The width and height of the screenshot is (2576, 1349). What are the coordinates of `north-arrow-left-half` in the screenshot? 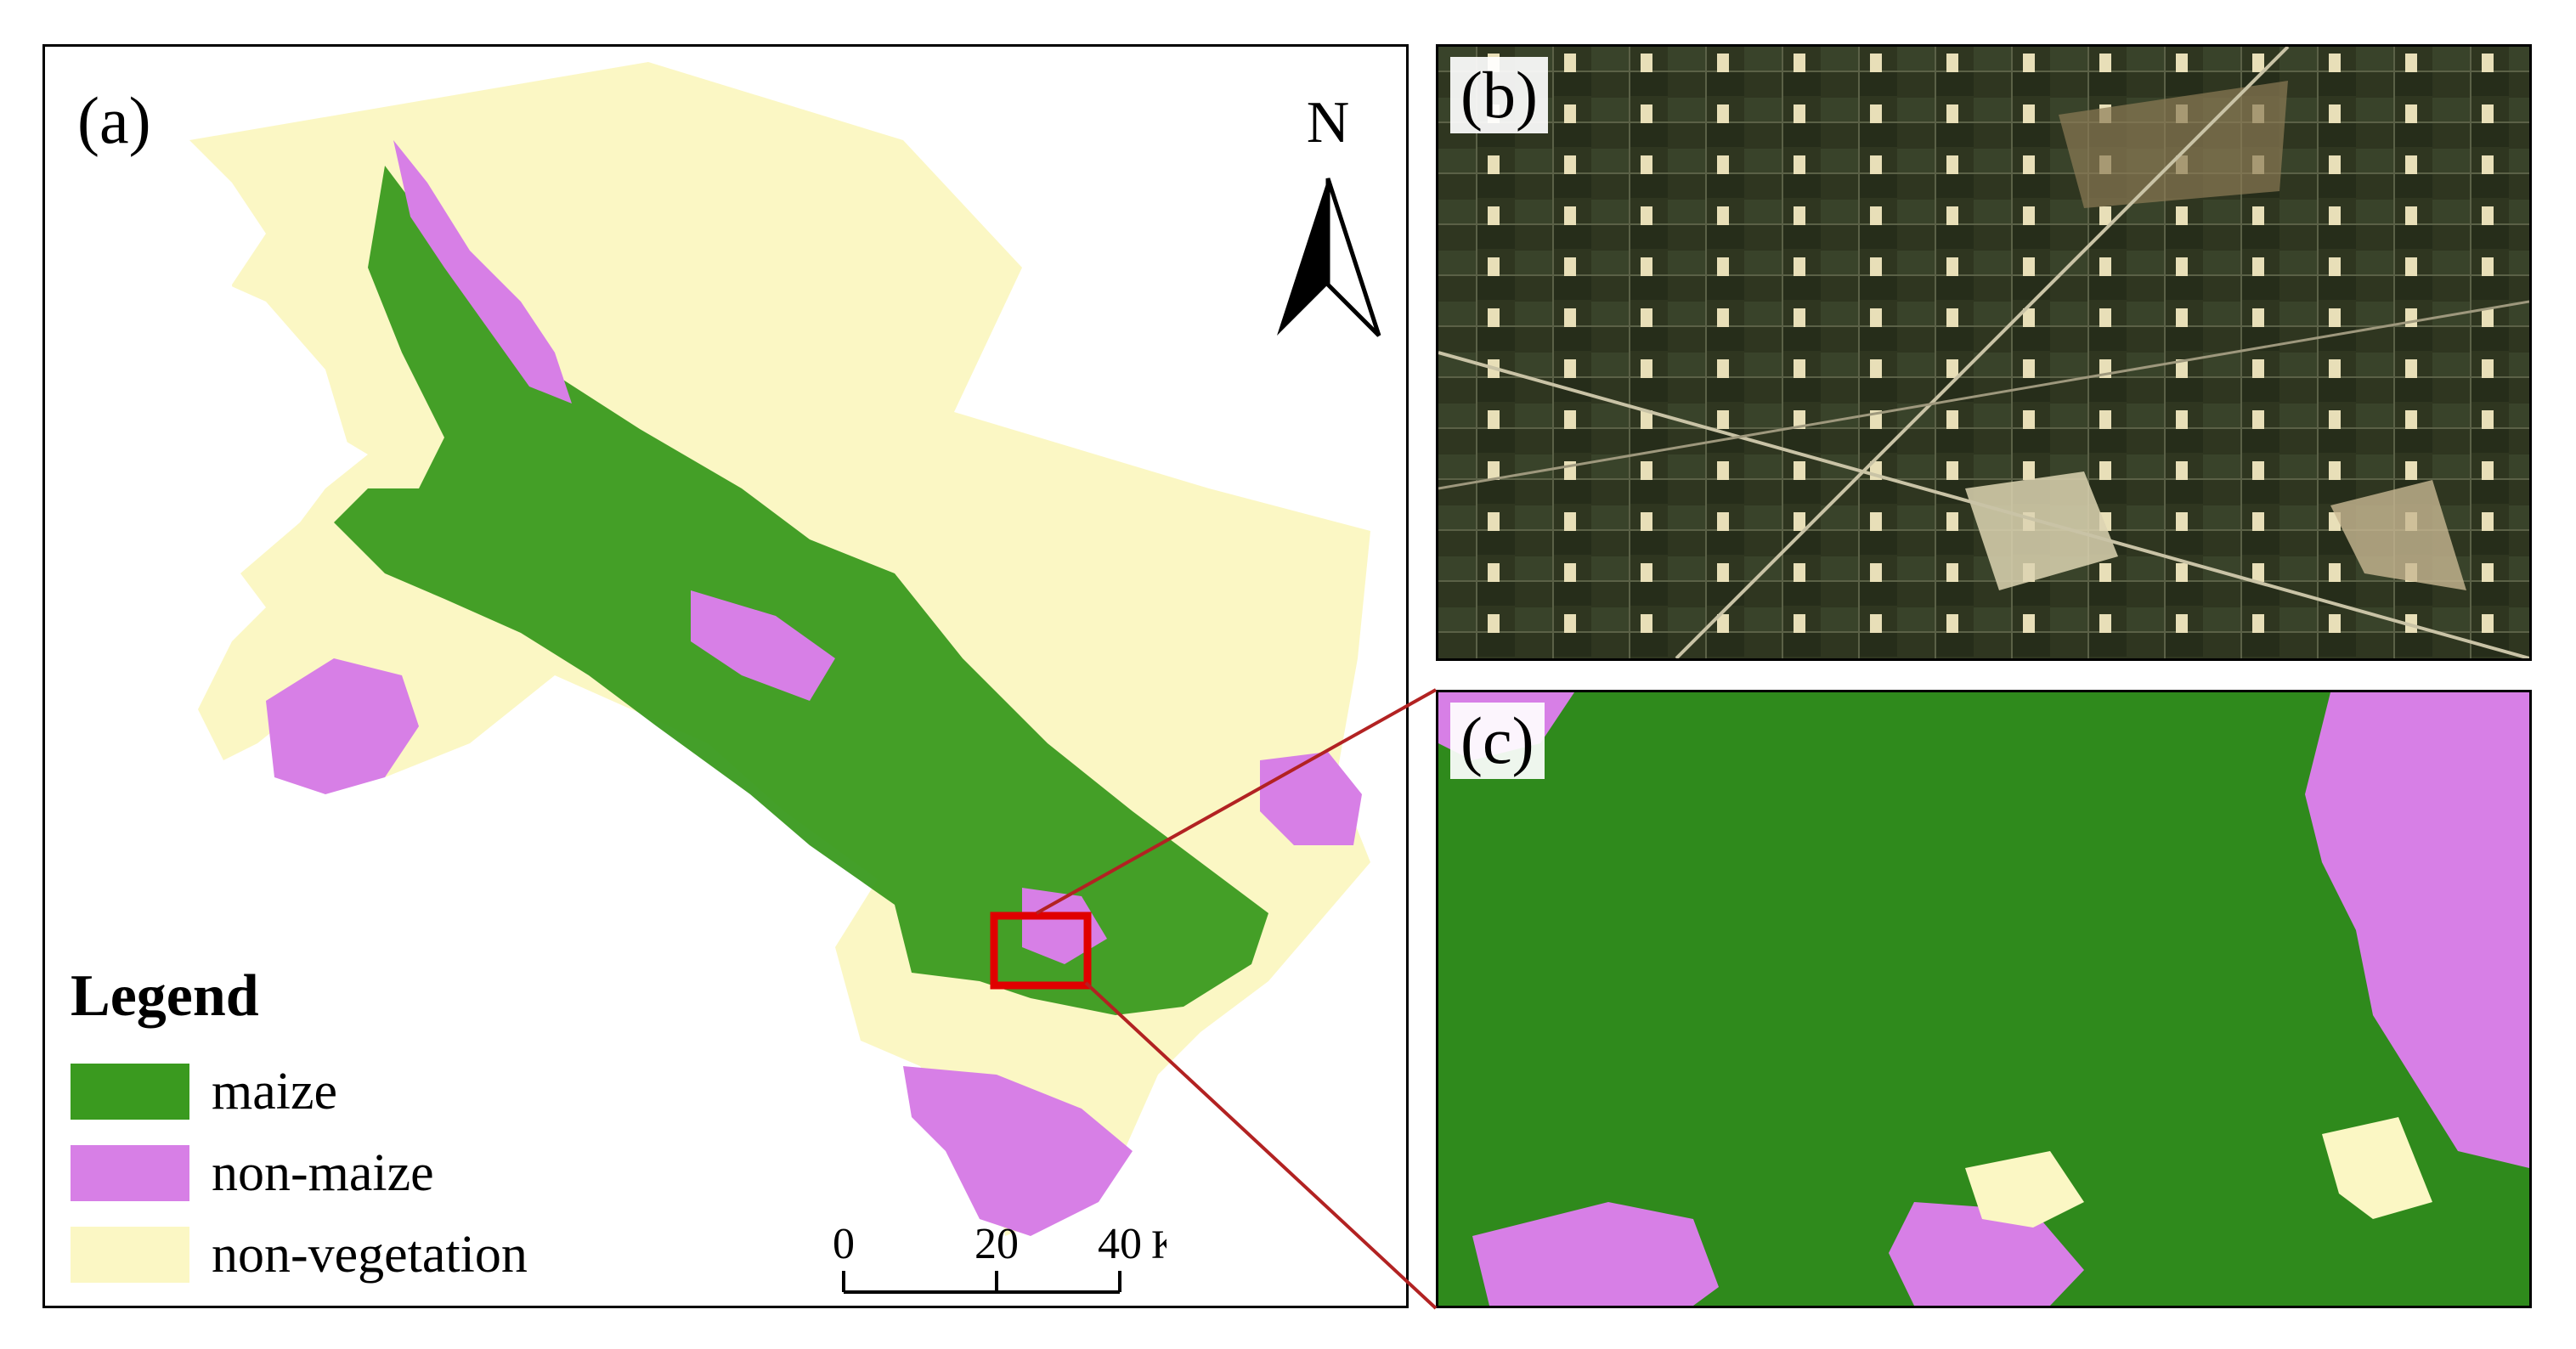 It's located at (1303, 257).